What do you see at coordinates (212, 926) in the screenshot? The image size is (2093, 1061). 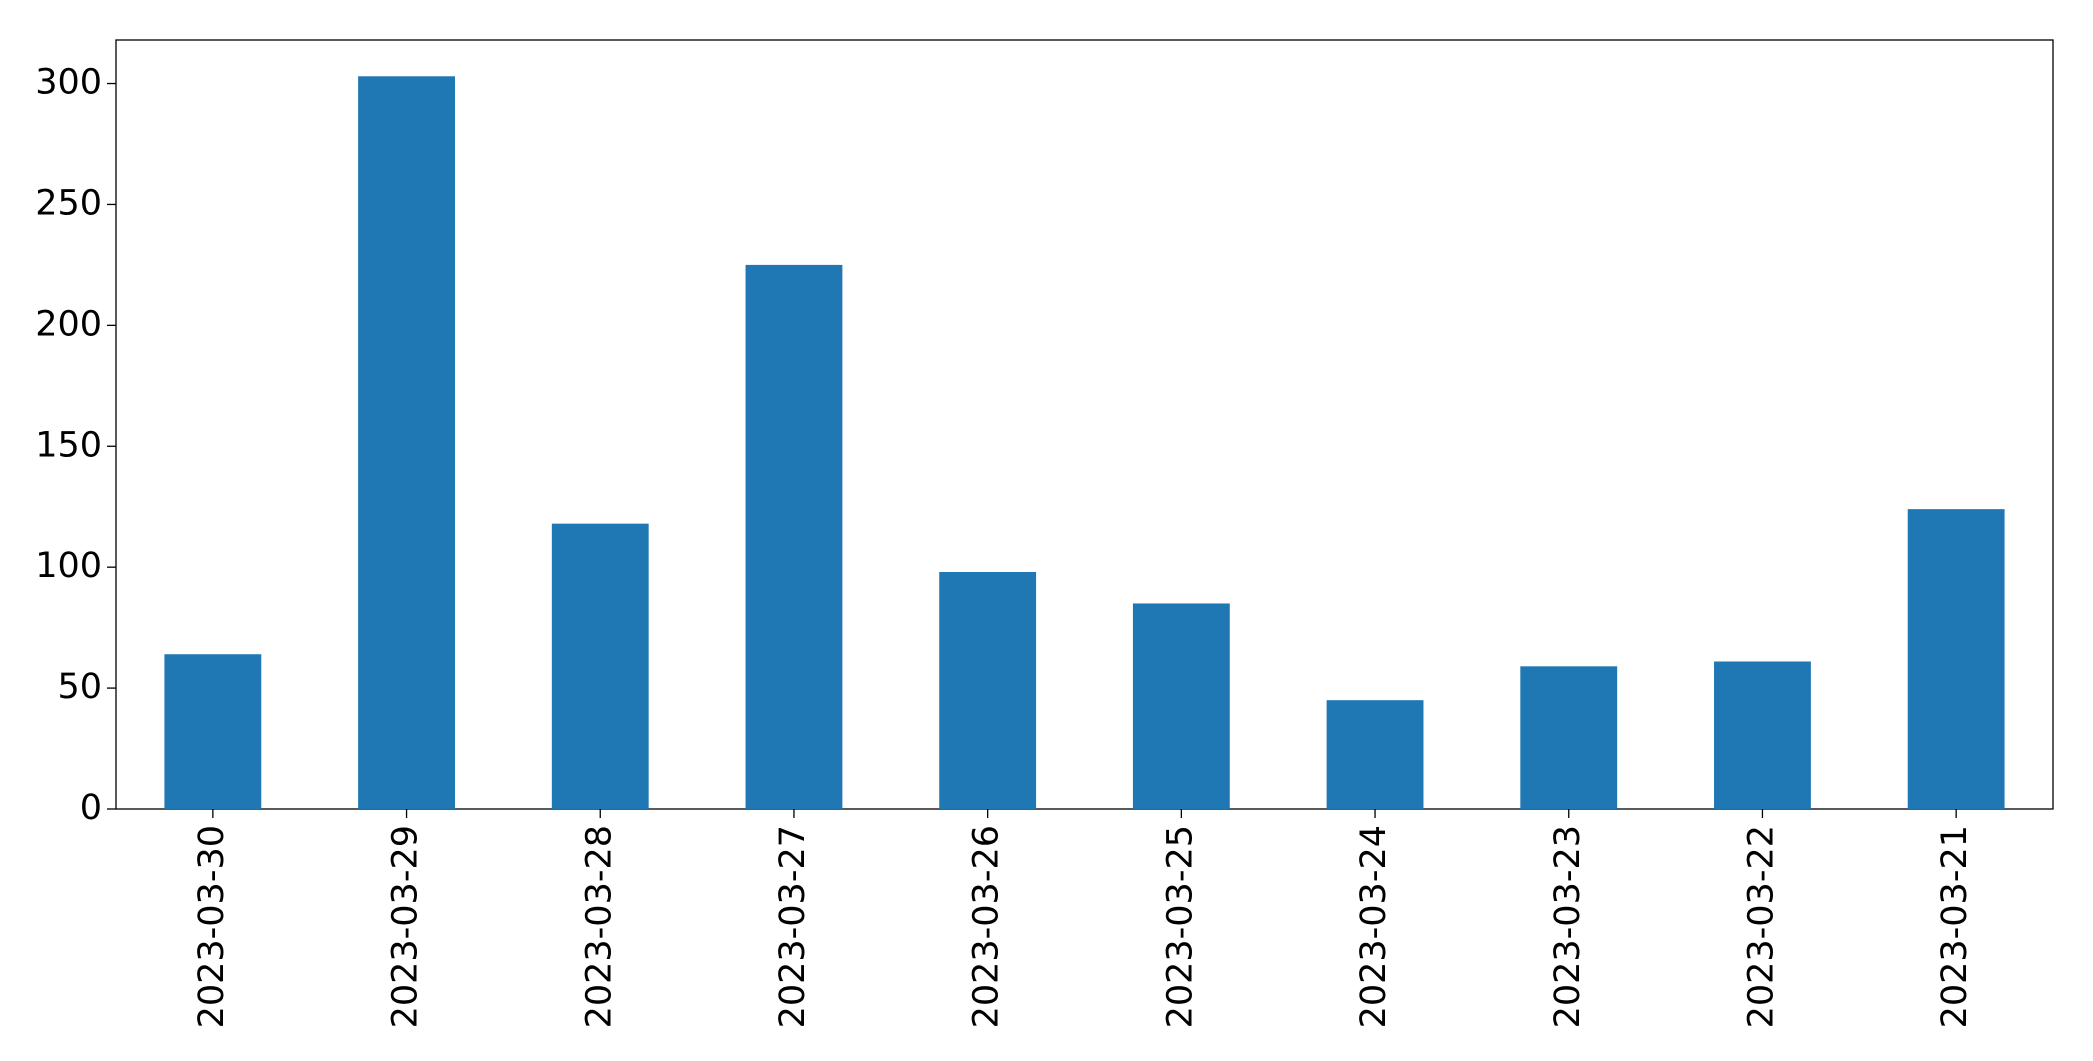 I see `x-tick-label: 2023-03-30` at bounding box center [212, 926].